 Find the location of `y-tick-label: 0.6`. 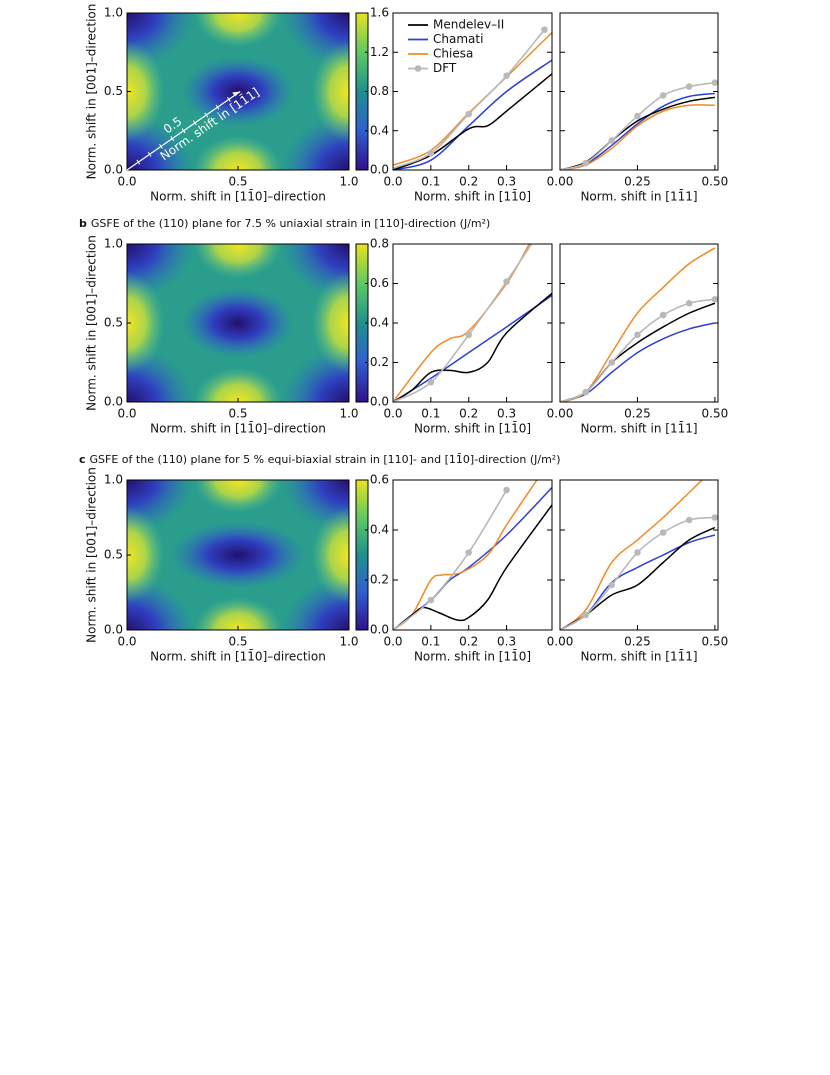

y-tick-label: 0.6 is located at coordinates (379, 283).